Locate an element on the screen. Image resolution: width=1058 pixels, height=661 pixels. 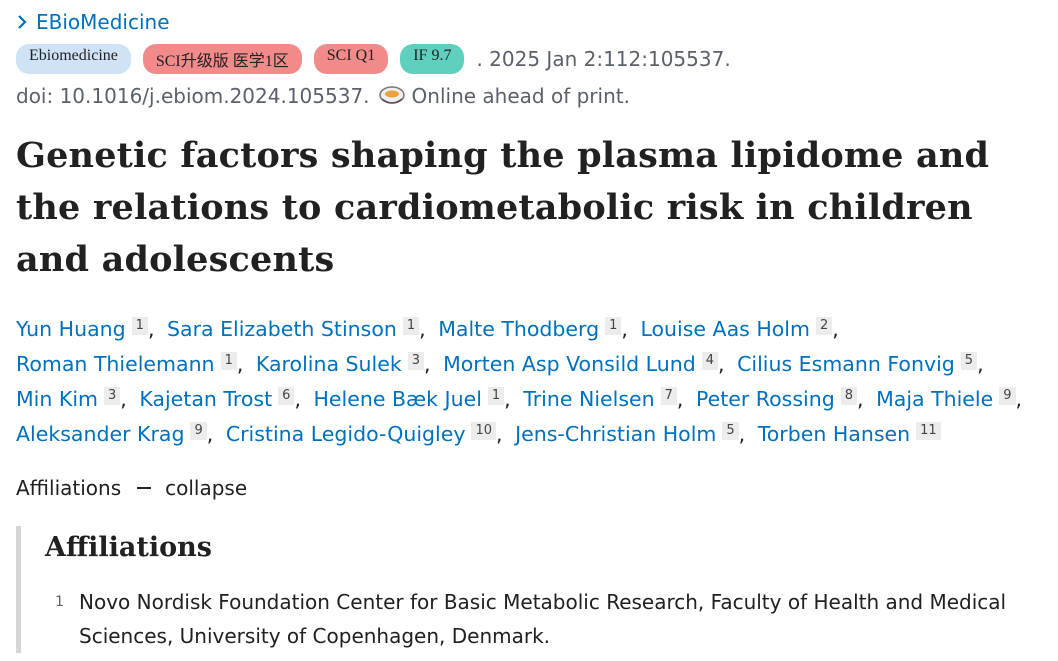
affiliation-item-number: 1 is located at coordinates (59, 602).